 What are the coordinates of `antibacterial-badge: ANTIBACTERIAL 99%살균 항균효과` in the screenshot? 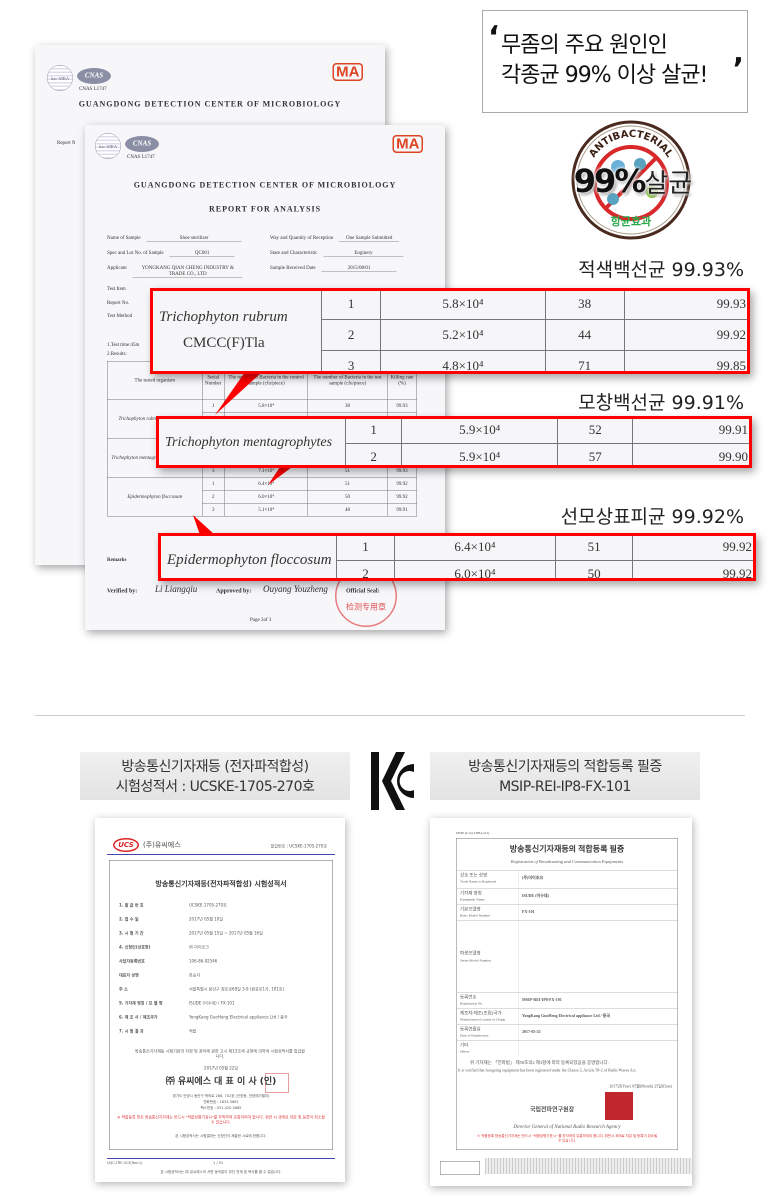 It's located at (631, 180).